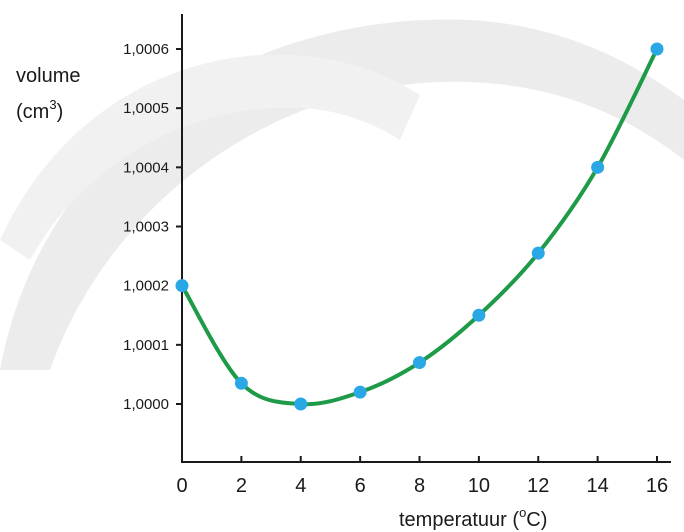 Image resolution: width=684 pixels, height=532 pixels. I want to click on y-axis-label: volume, so click(48, 76).